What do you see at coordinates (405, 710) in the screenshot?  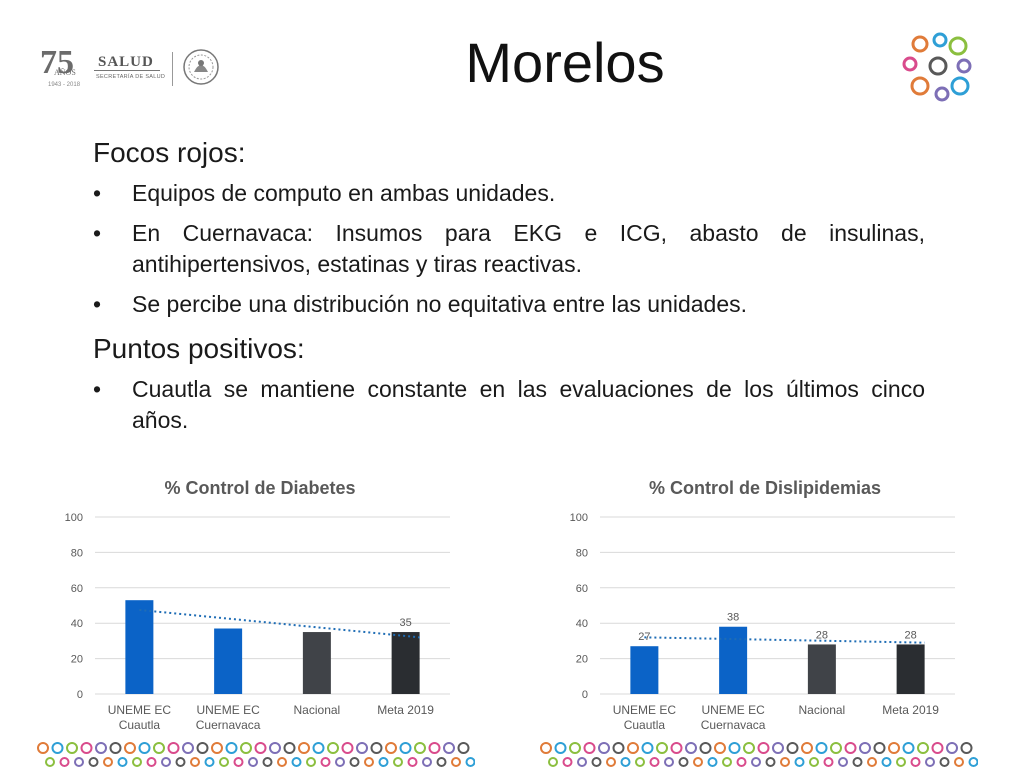 I see `x-tick-label: Meta 2019` at bounding box center [405, 710].